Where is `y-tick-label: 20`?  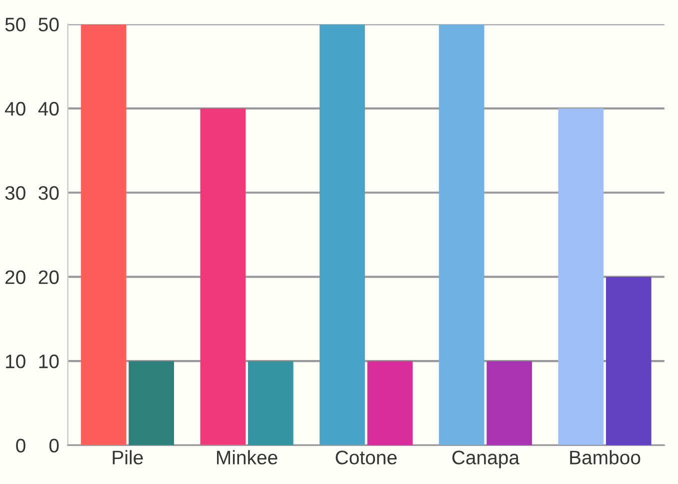
y-tick-label: 20 is located at coordinates (15, 277).